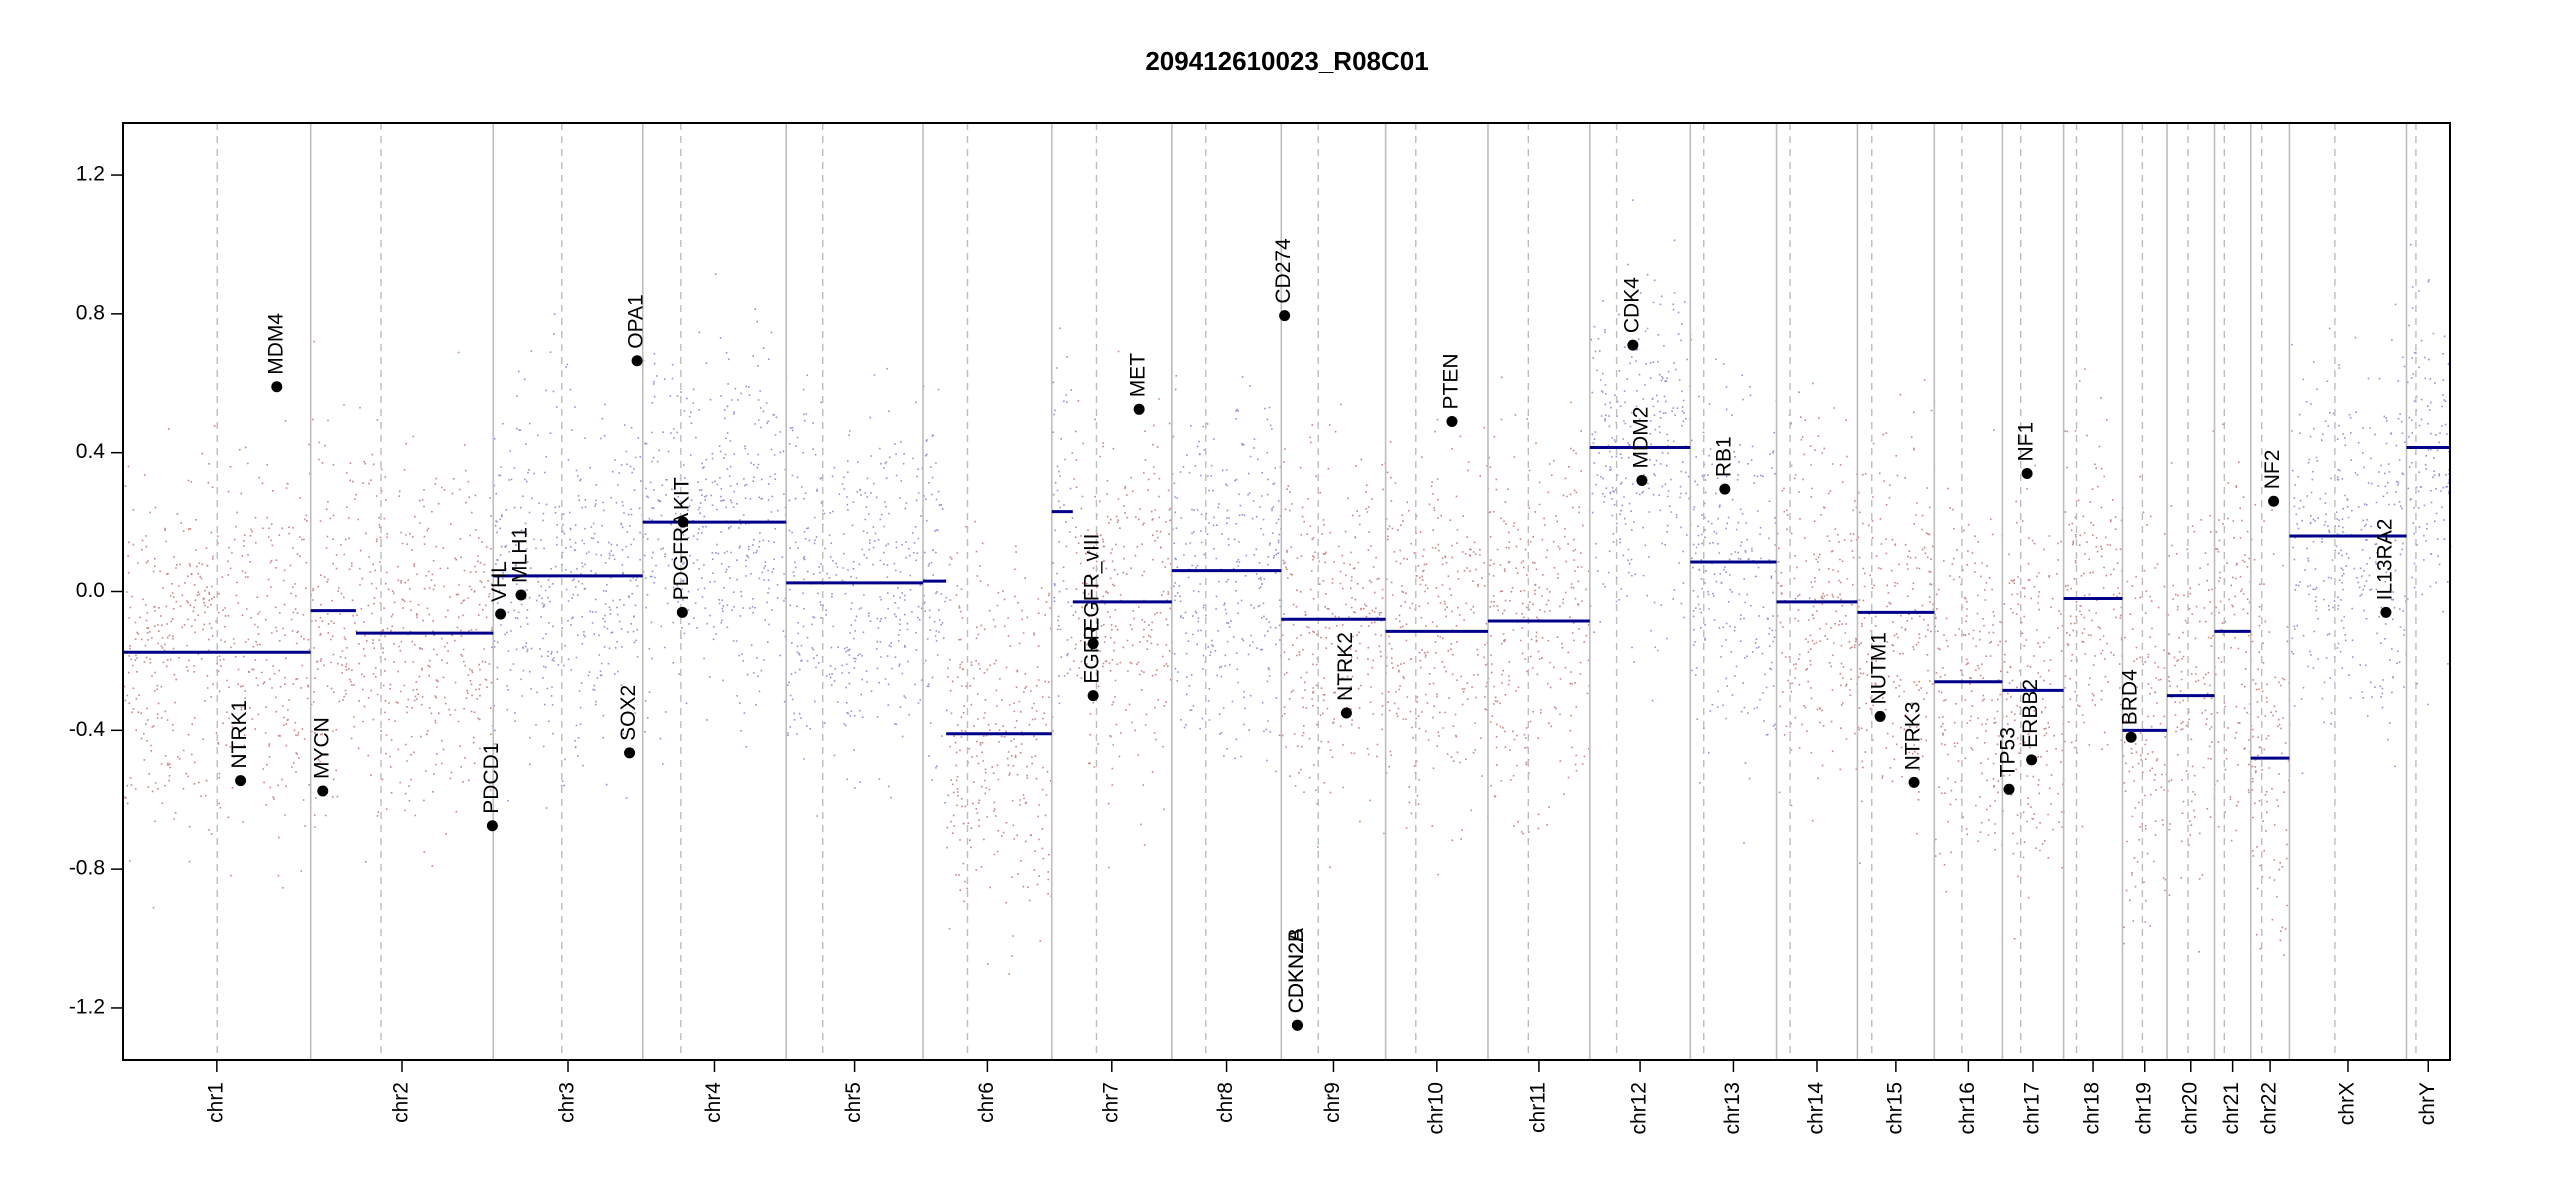 The height and width of the screenshot is (1200, 2550). What do you see at coordinates (499, 581) in the screenshot?
I see `gene-label: VHL` at bounding box center [499, 581].